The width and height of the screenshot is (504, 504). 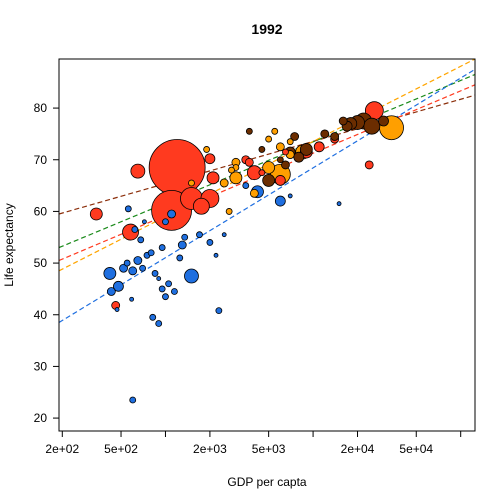 I want to click on y-tick-label: 70, so click(x=41, y=160).